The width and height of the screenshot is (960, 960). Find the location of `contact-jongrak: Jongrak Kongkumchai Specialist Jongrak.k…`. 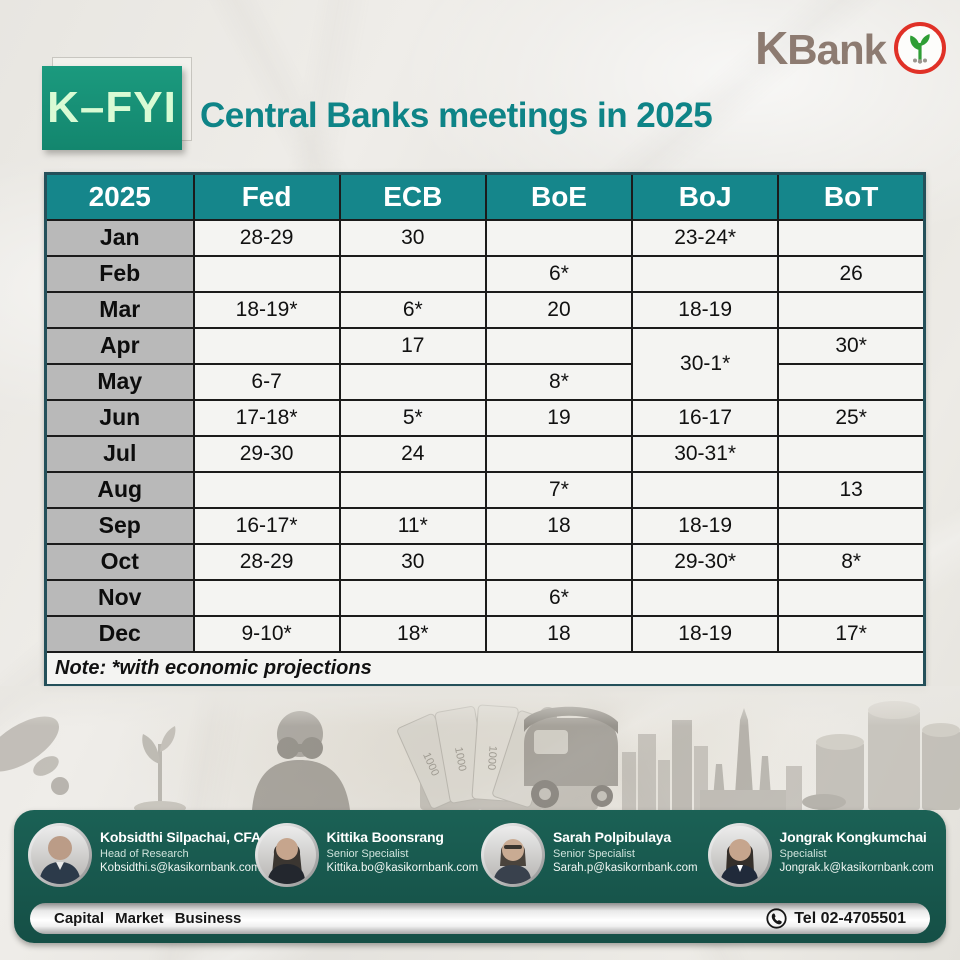

contact-jongrak: Jongrak Kongkumchai Specialist Jongrak.k… is located at coordinates (821, 855).